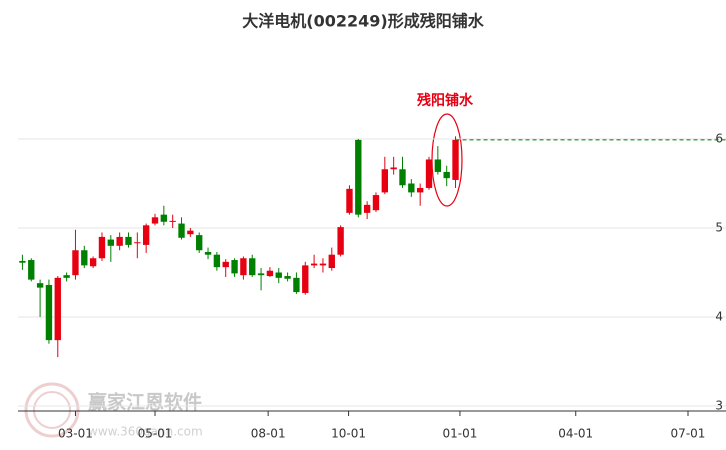 The height and width of the screenshot is (450, 726). Describe the element at coordinates (363, 21) in the screenshot. I see `chart-title: 大洋电机(002249)形成残阳铺水` at that location.